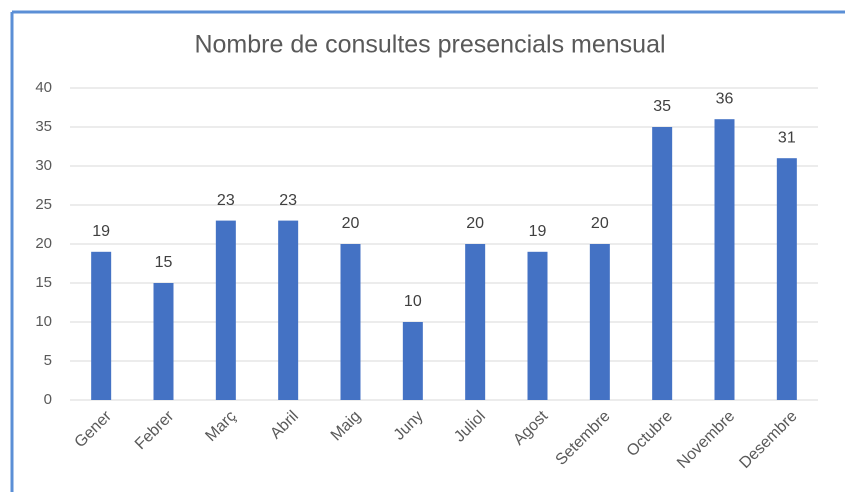  Describe the element at coordinates (48, 399) in the screenshot. I see `y-tick-label: 0` at that location.